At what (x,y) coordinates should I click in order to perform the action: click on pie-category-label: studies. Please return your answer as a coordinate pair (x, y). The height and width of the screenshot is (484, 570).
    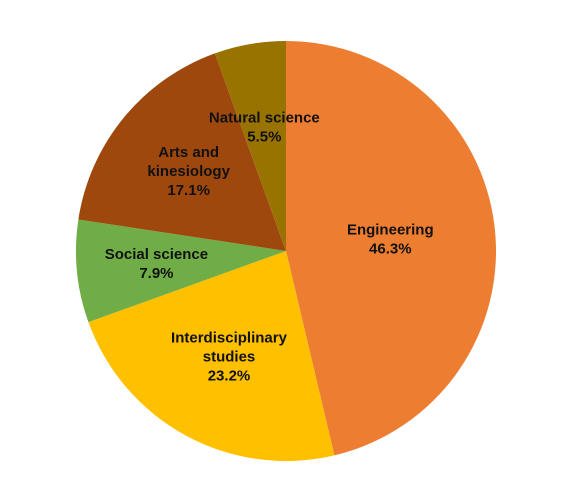
    Looking at the image, I should click on (229, 356).